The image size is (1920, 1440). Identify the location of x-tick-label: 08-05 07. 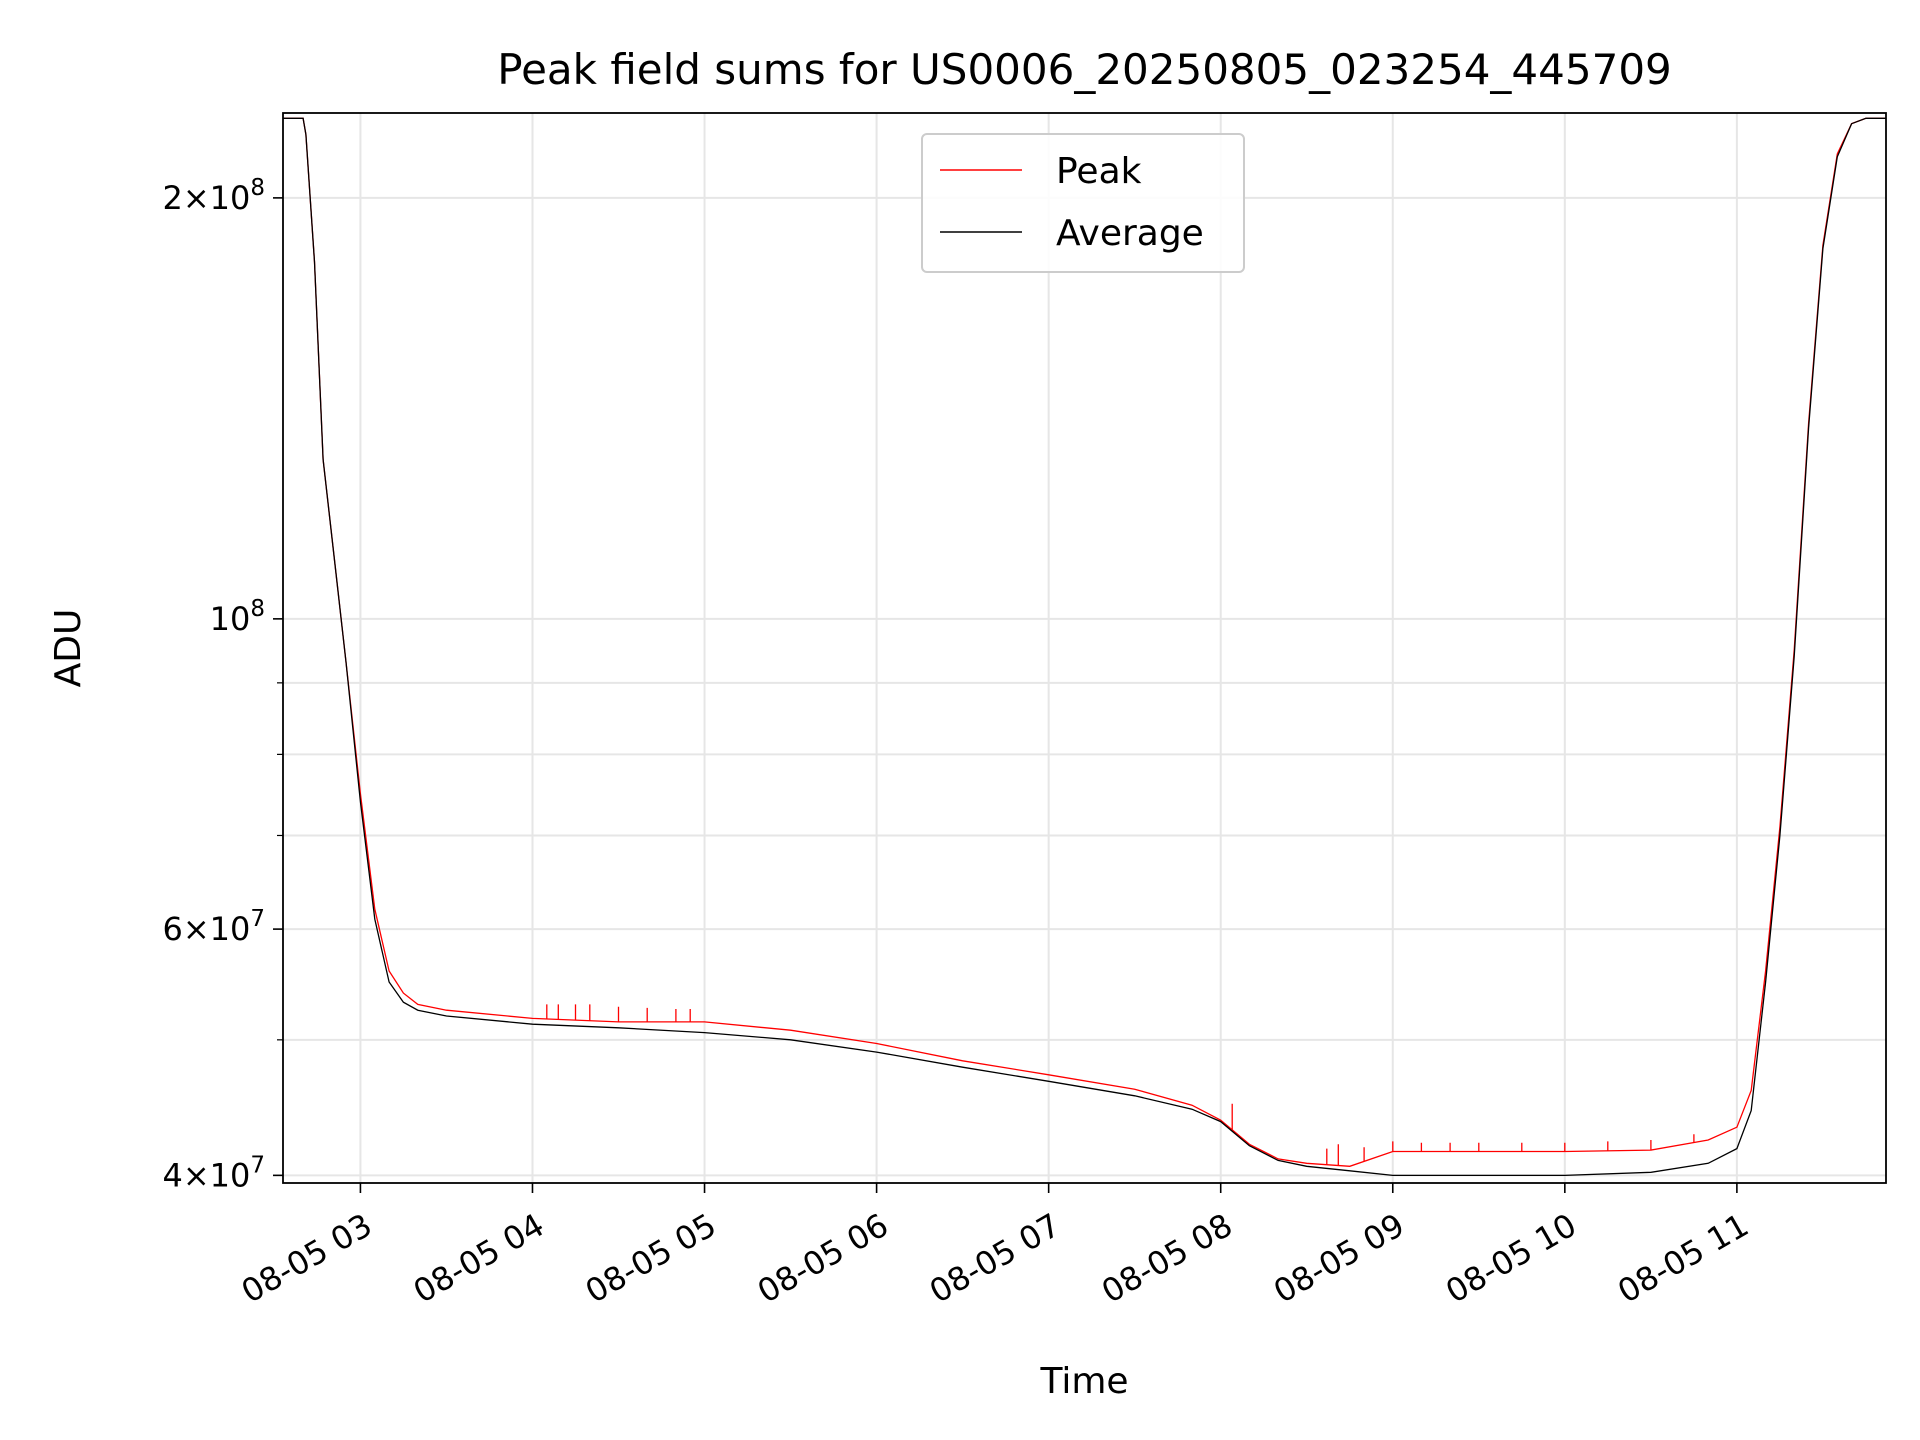
(995, 1258).